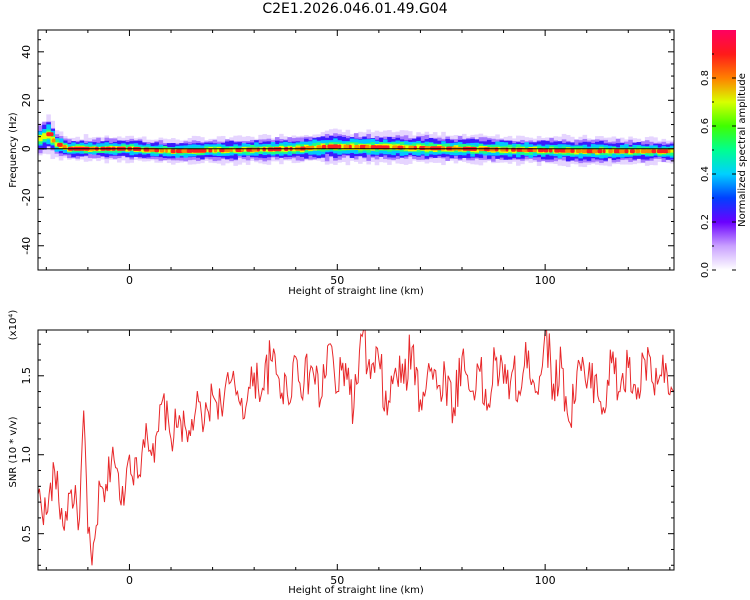 The width and height of the screenshot is (750, 600). I want to click on colorbar-ticks: 0.0 0.2 0.4 0.6 0.8, so click(718, 165).